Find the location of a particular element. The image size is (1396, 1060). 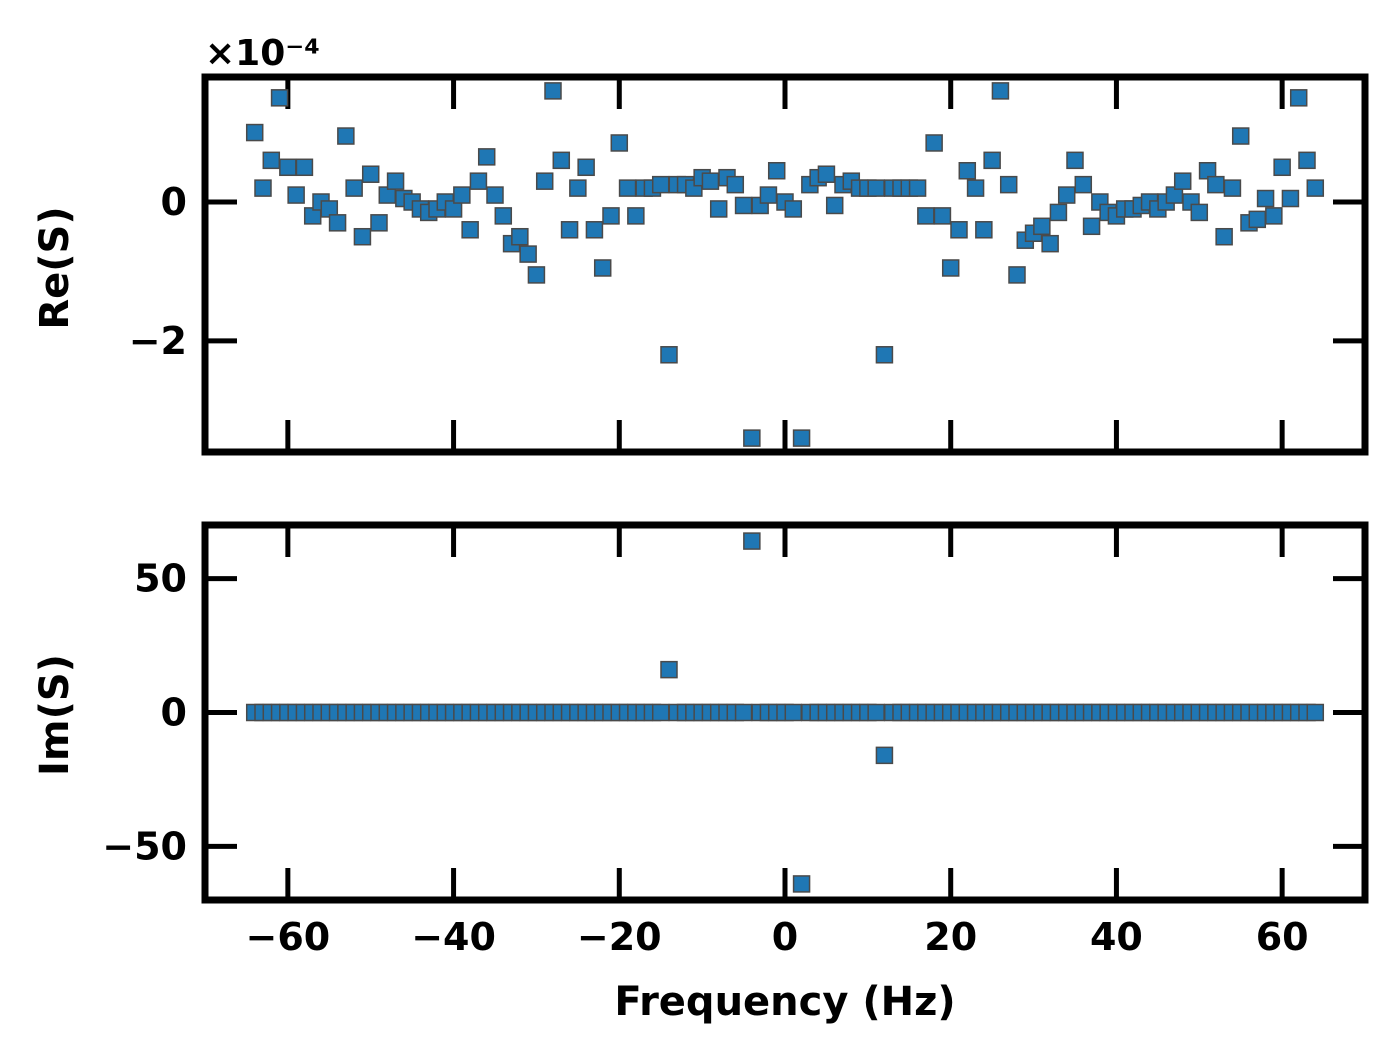

xtick-labels-bottom: −60 −40 −20 0 20 40 60 is located at coordinates (776, 937).